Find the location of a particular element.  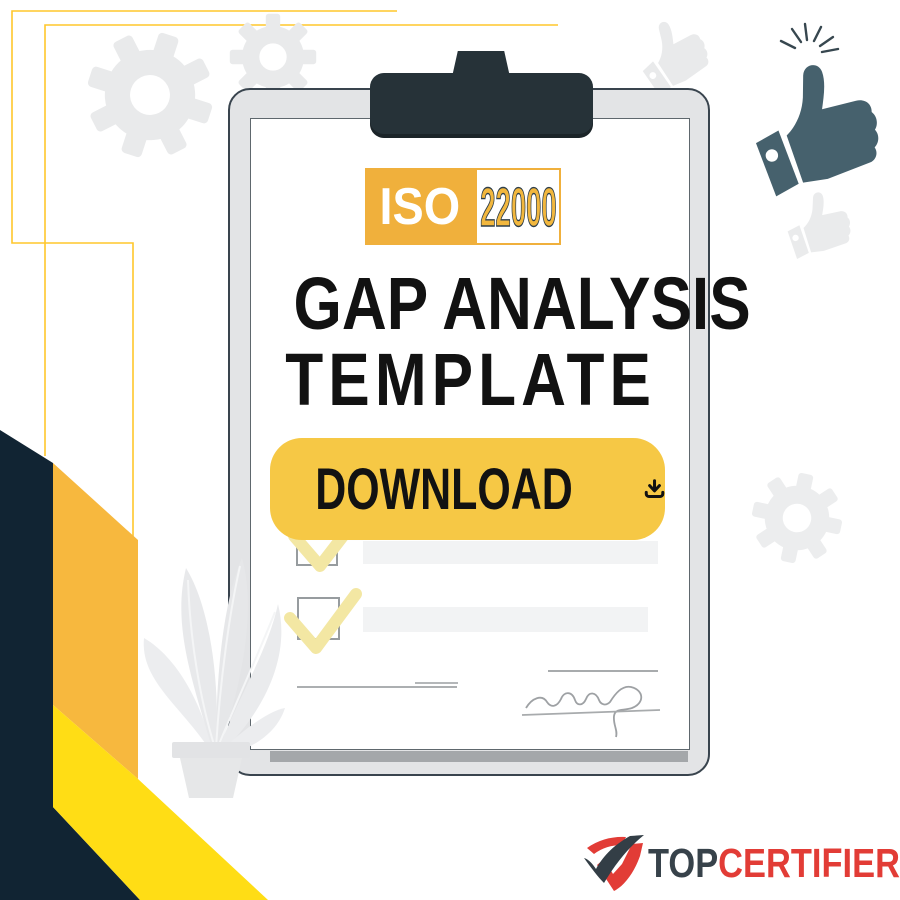

iso-badge-standard-label: ISO is located at coordinates (420, 206).